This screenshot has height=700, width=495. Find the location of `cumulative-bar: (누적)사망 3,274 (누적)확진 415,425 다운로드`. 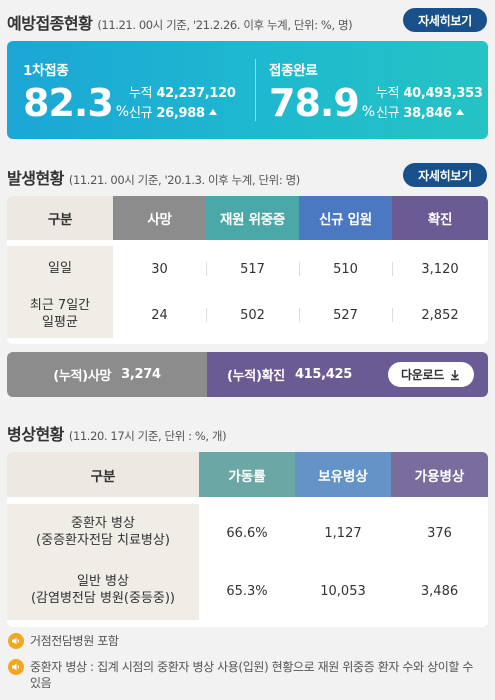

cumulative-bar: (누적)사망 3,274 (누적)확진 415,425 다운로드 is located at coordinates (247, 374).